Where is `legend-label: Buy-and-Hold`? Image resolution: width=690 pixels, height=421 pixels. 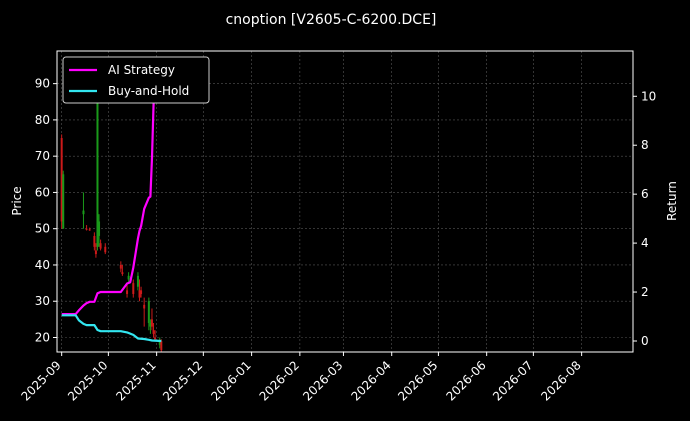
legend-label: Buy-and-Hold is located at coordinates (148, 91).